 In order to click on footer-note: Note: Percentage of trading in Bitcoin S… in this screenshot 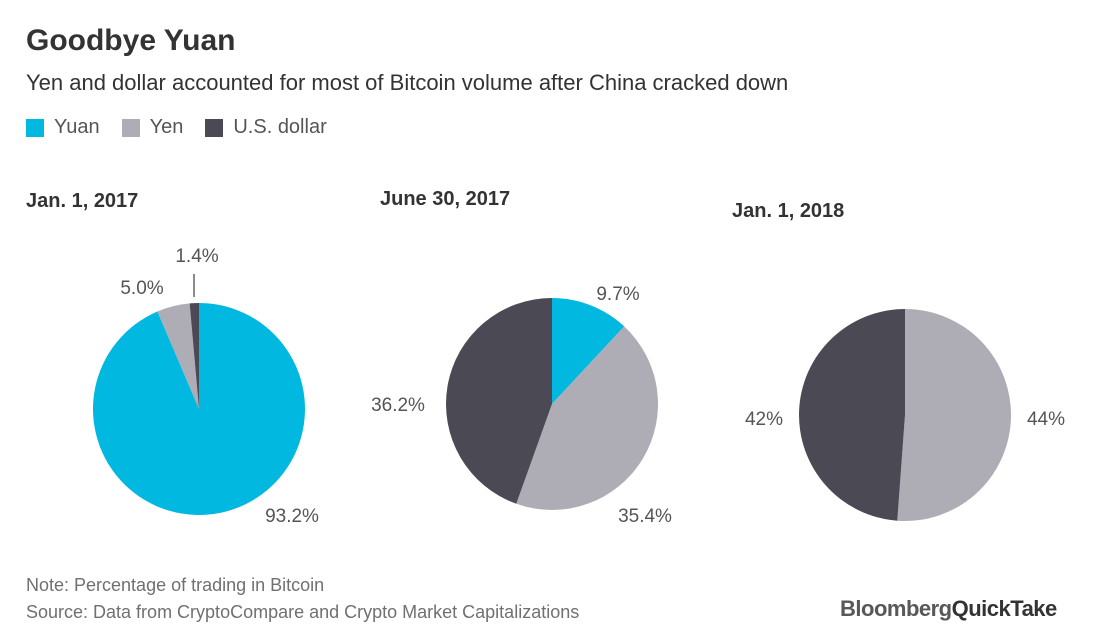, I will do `click(302, 599)`.